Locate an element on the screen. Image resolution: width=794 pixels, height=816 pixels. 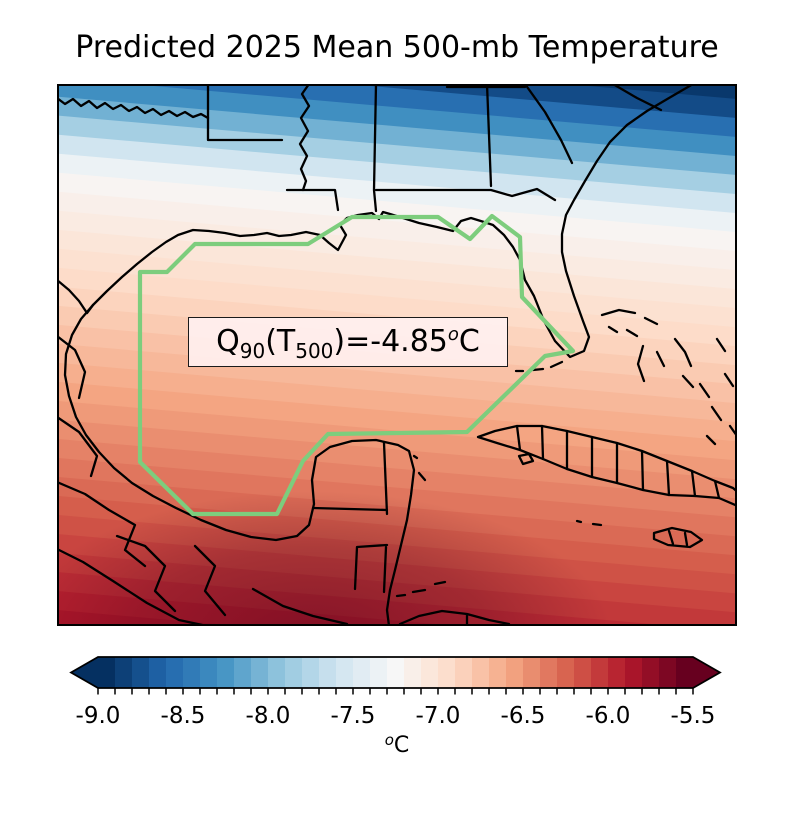
fl-ga-border is located at coordinates (465, 194).